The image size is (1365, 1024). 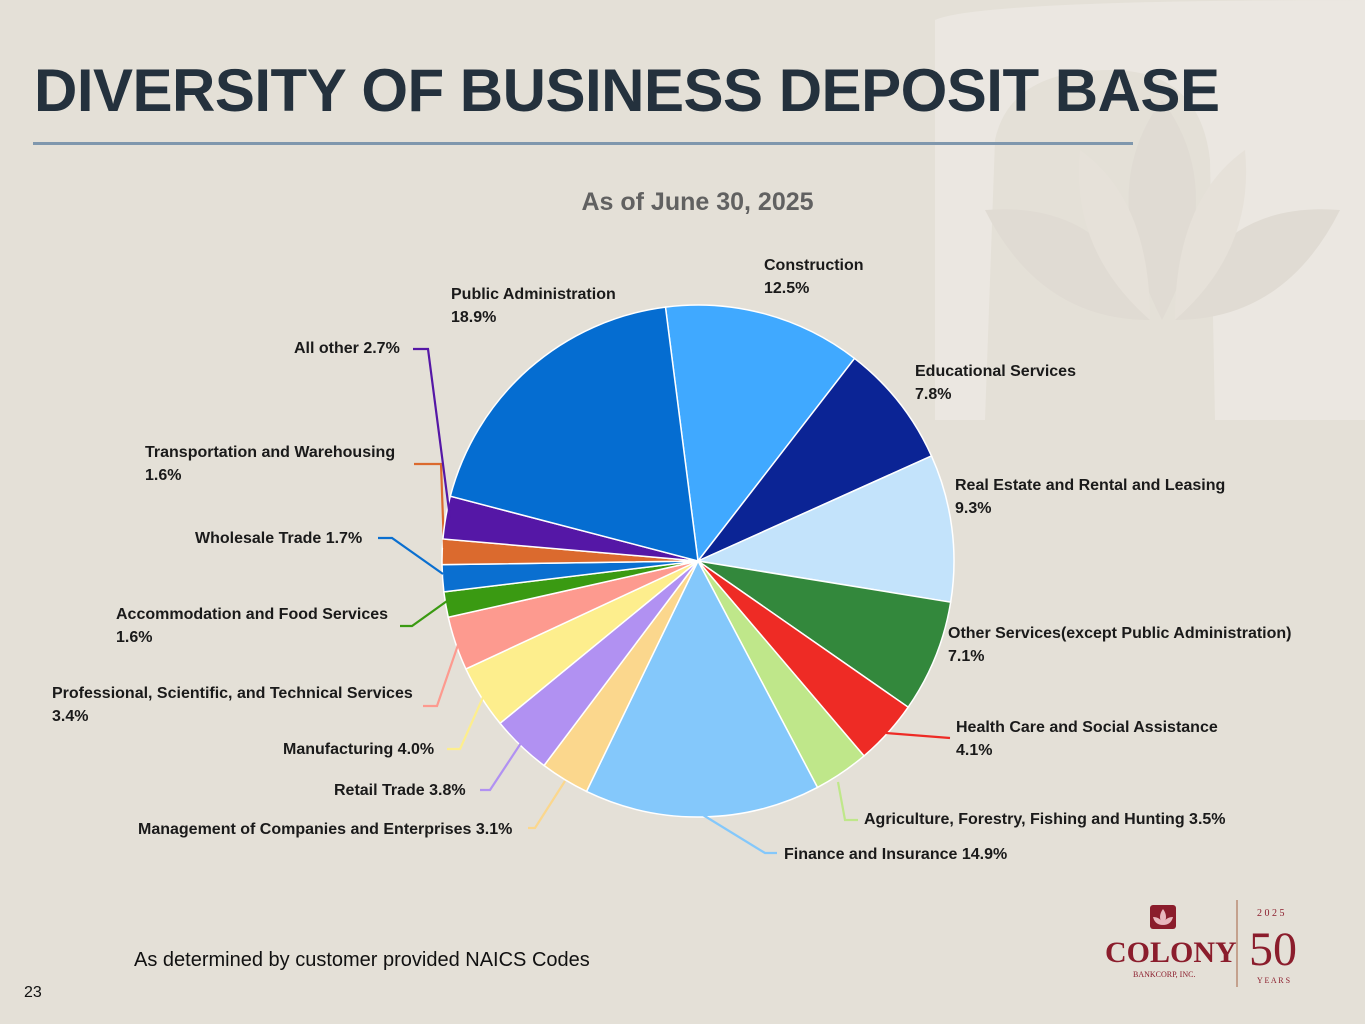 What do you see at coordinates (896, 854) in the screenshot?
I see `slice-label-finance-and-insurance: Finance and Insurance 14.9%` at bounding box center [896, 854].